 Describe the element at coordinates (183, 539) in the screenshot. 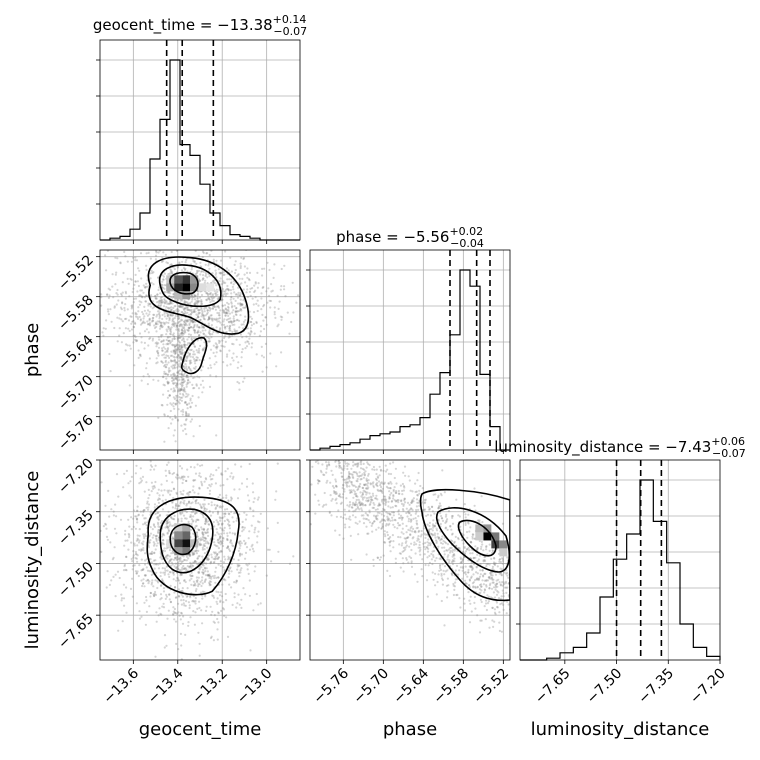

I see `contour-line` at that location.